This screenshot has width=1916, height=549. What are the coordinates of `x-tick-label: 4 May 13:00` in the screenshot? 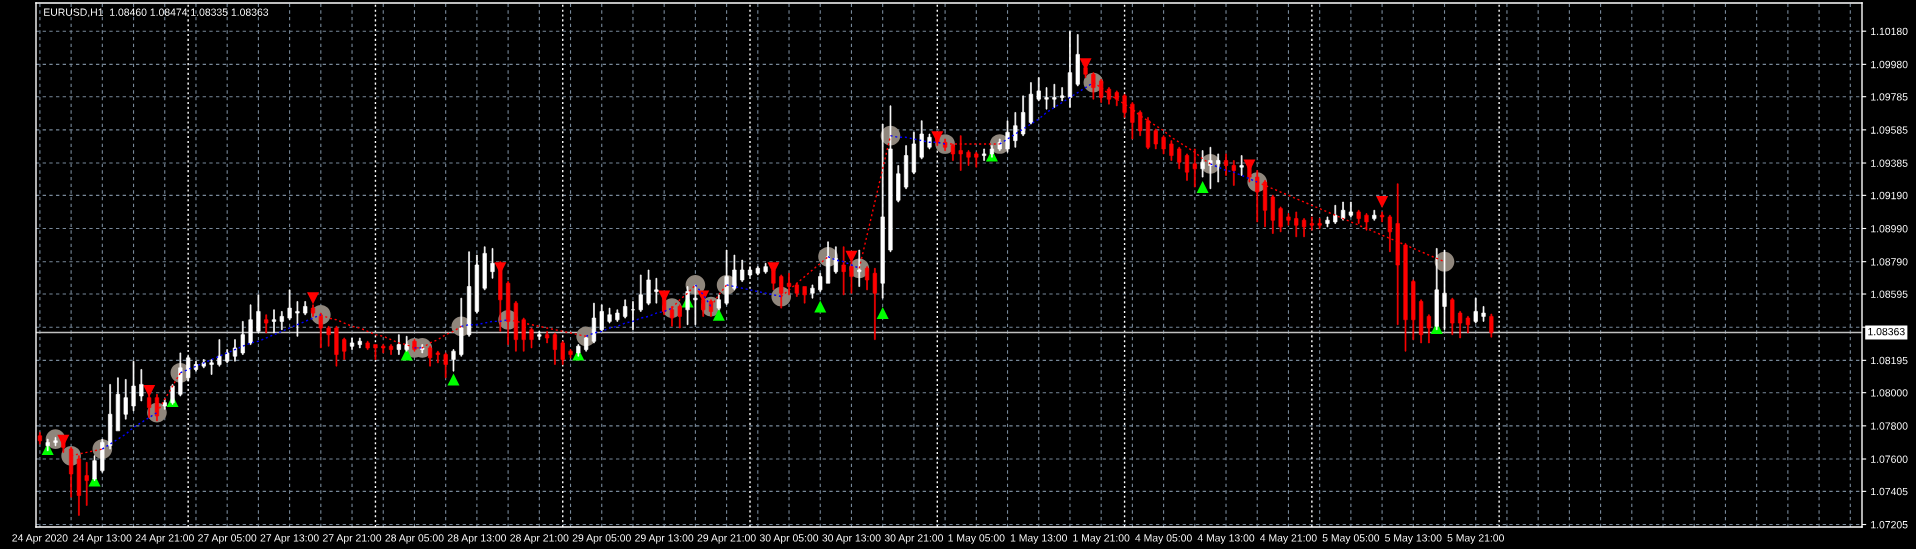 It's located at (1226, 539).